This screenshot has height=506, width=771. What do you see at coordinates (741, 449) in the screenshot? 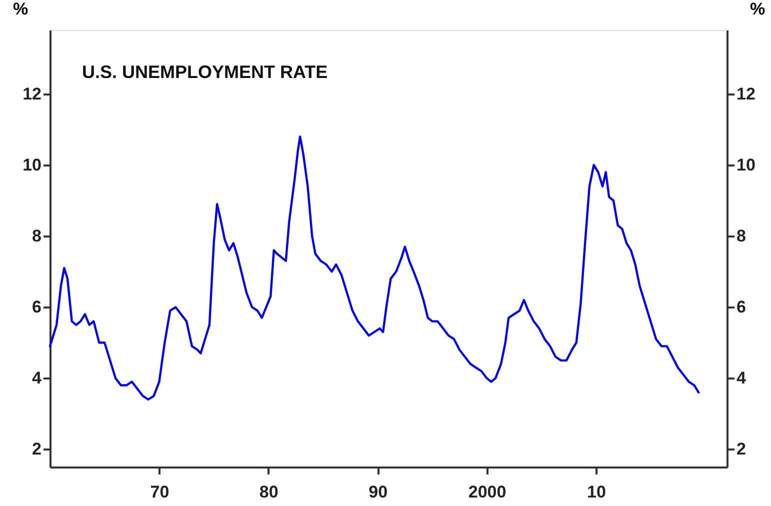
I see `y2-tick-label: 2` at bounding box center [741, 449].